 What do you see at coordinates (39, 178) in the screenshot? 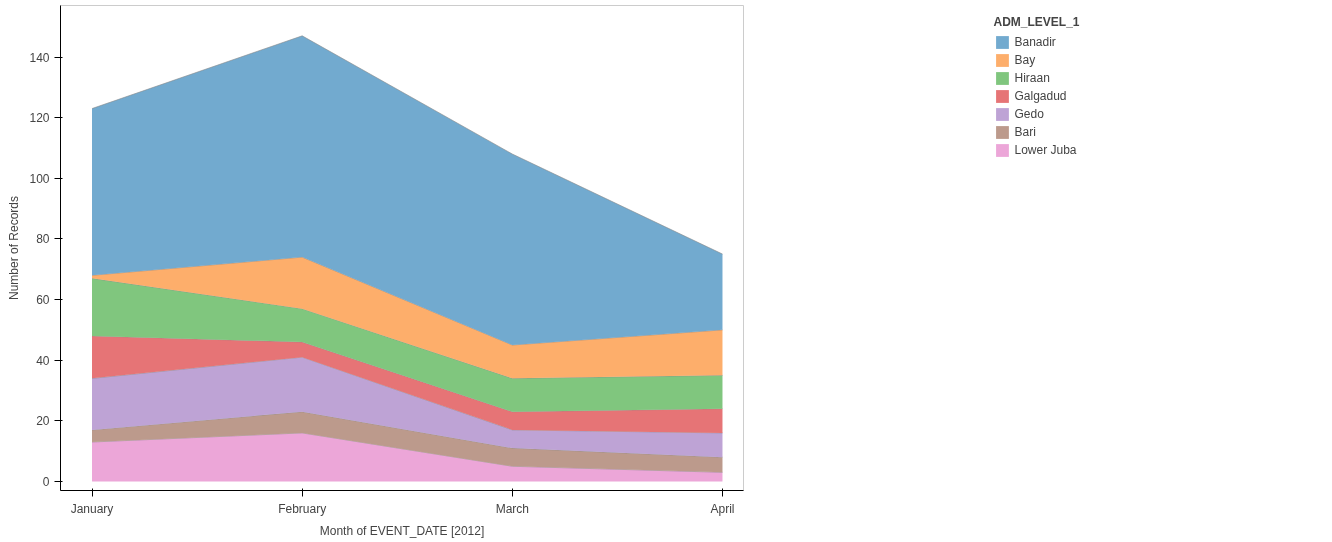
I see `y-tick-label: 100` at bounding box center [39, 178].